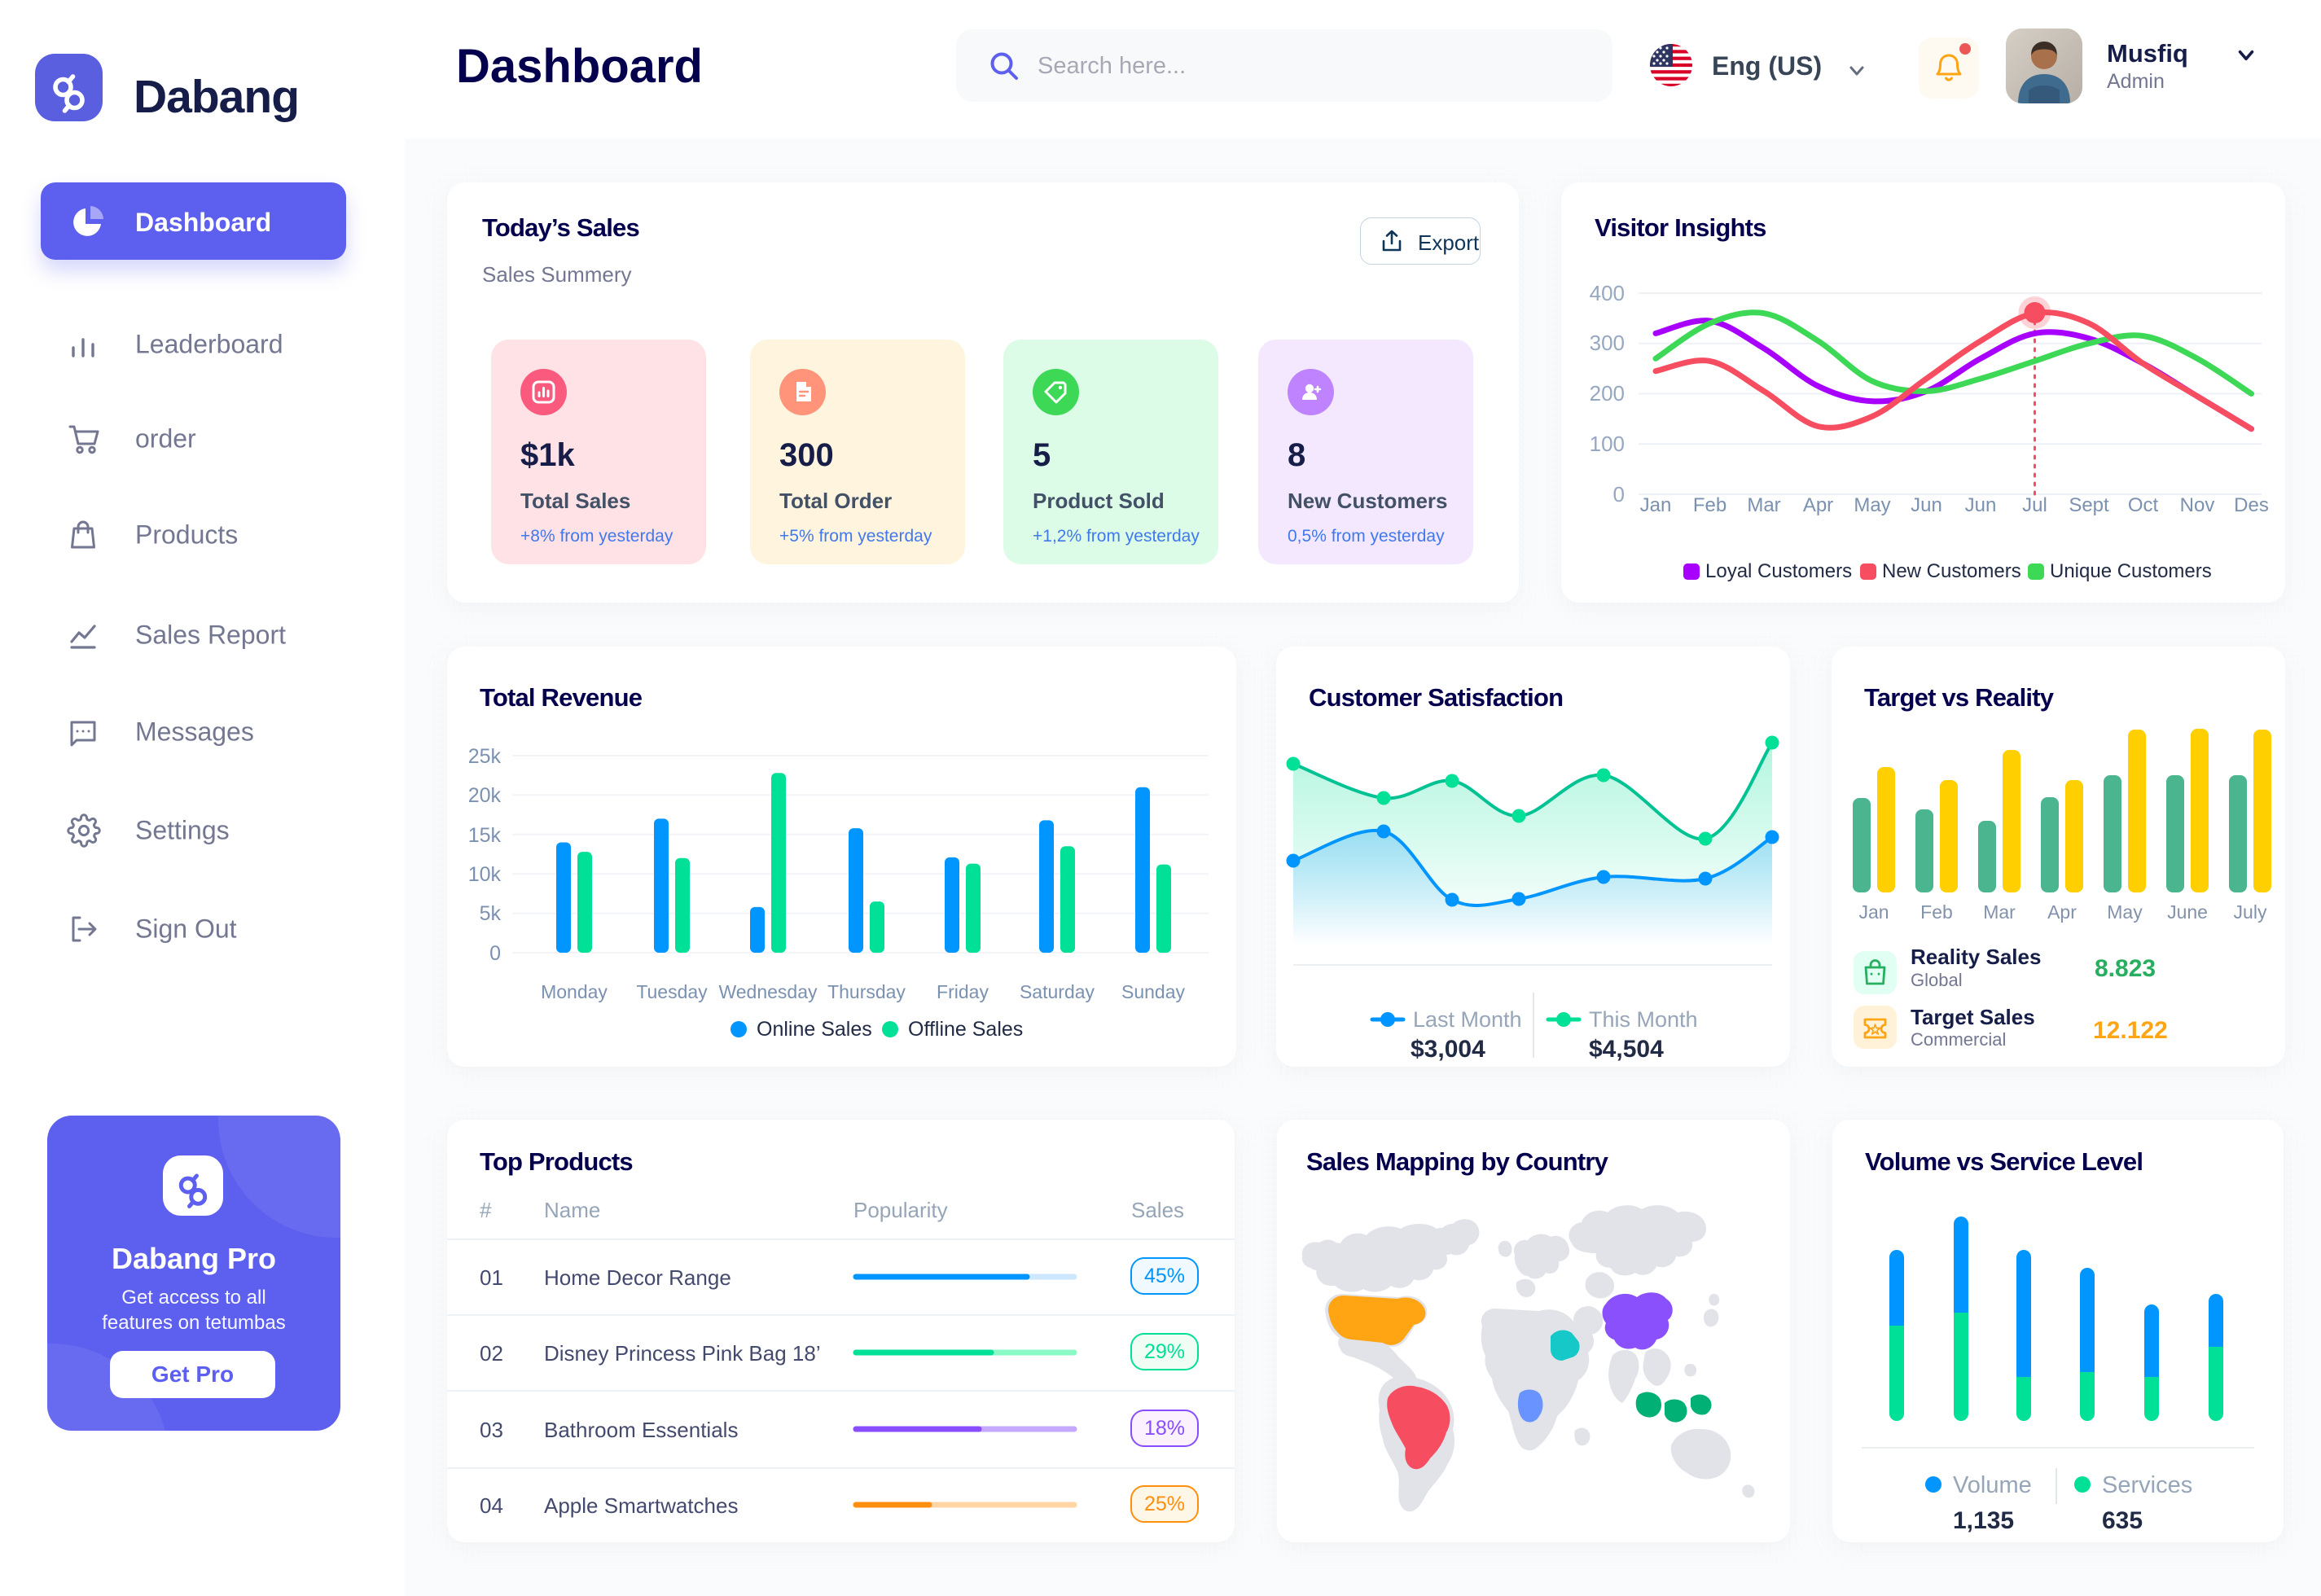  What do you see at coordinates (1778, 571) in the screenshot?
I see `svg-text: Loyal Customers` at bounding box center [1778, 571].